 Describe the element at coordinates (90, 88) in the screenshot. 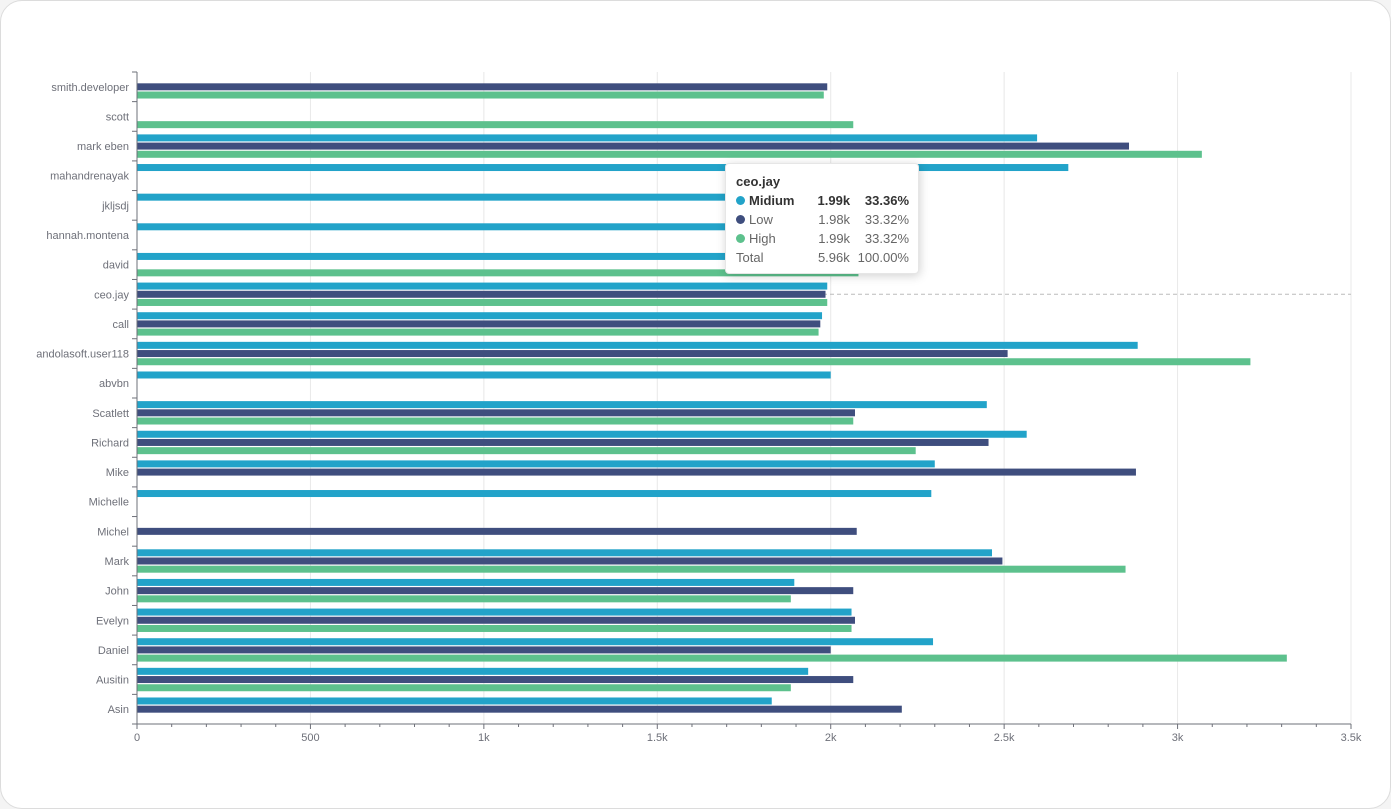

I see `y-category-label: smith.developer` at that location.